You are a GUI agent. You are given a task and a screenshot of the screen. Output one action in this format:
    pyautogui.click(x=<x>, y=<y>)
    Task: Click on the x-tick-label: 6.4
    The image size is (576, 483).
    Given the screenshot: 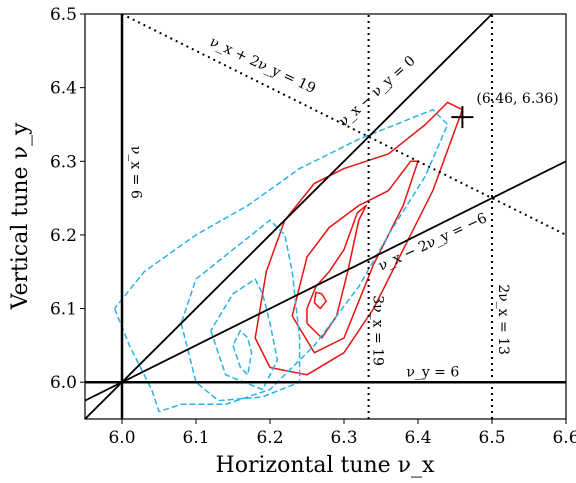 What is the action you would take?
    pyautogui.click(x=417, y=438)
    